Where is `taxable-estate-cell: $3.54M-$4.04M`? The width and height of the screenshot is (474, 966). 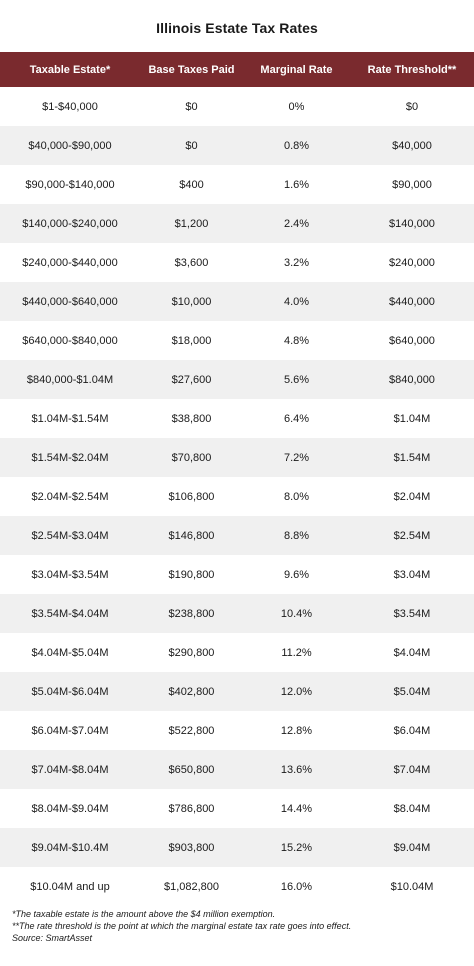
taxable-estate-cell: $3.54M-$4.04M is located at coordinates (70, 613).